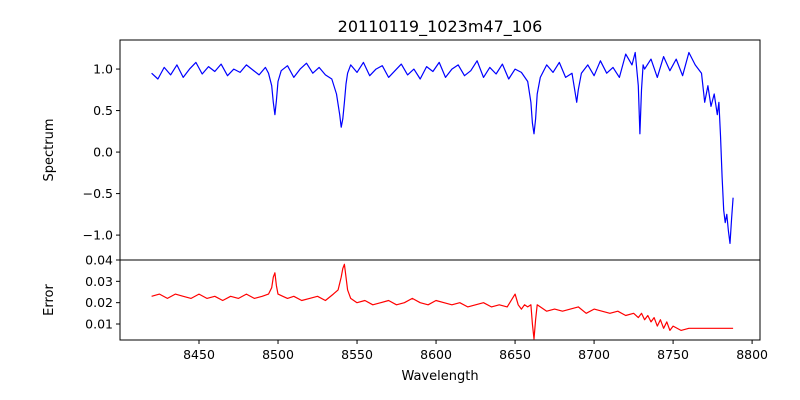 Image resolution: width=800 pixels, height=400 pixels. Describe the element at coordinates (199, 354) in the screenshot. I see `x-tick-label: 8450` at that location.